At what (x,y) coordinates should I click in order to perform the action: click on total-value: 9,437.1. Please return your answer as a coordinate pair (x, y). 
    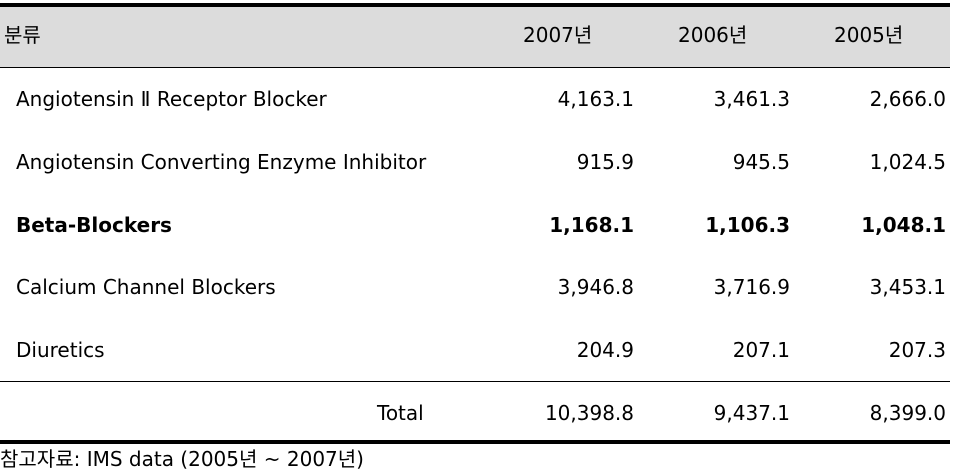
    Looking at the image, I should click on (751, 413).